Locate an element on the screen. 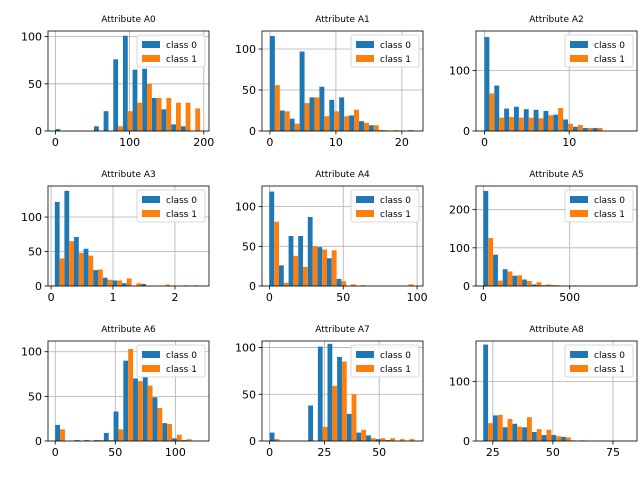 The image size is (640, 480). chart-title: Attribute A8 is located at coordinates (556, 330).